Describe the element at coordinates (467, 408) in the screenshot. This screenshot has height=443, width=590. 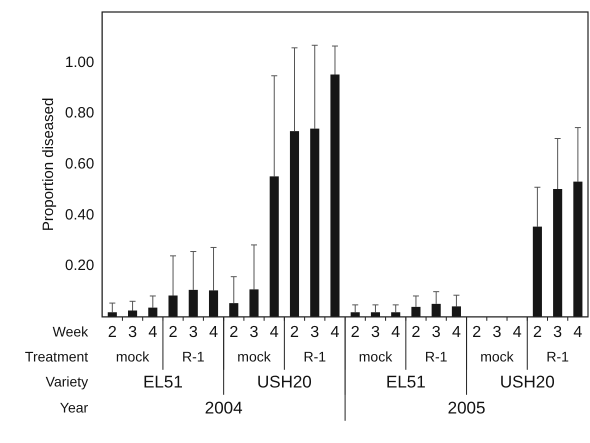
I see `text: 2005` at that location.